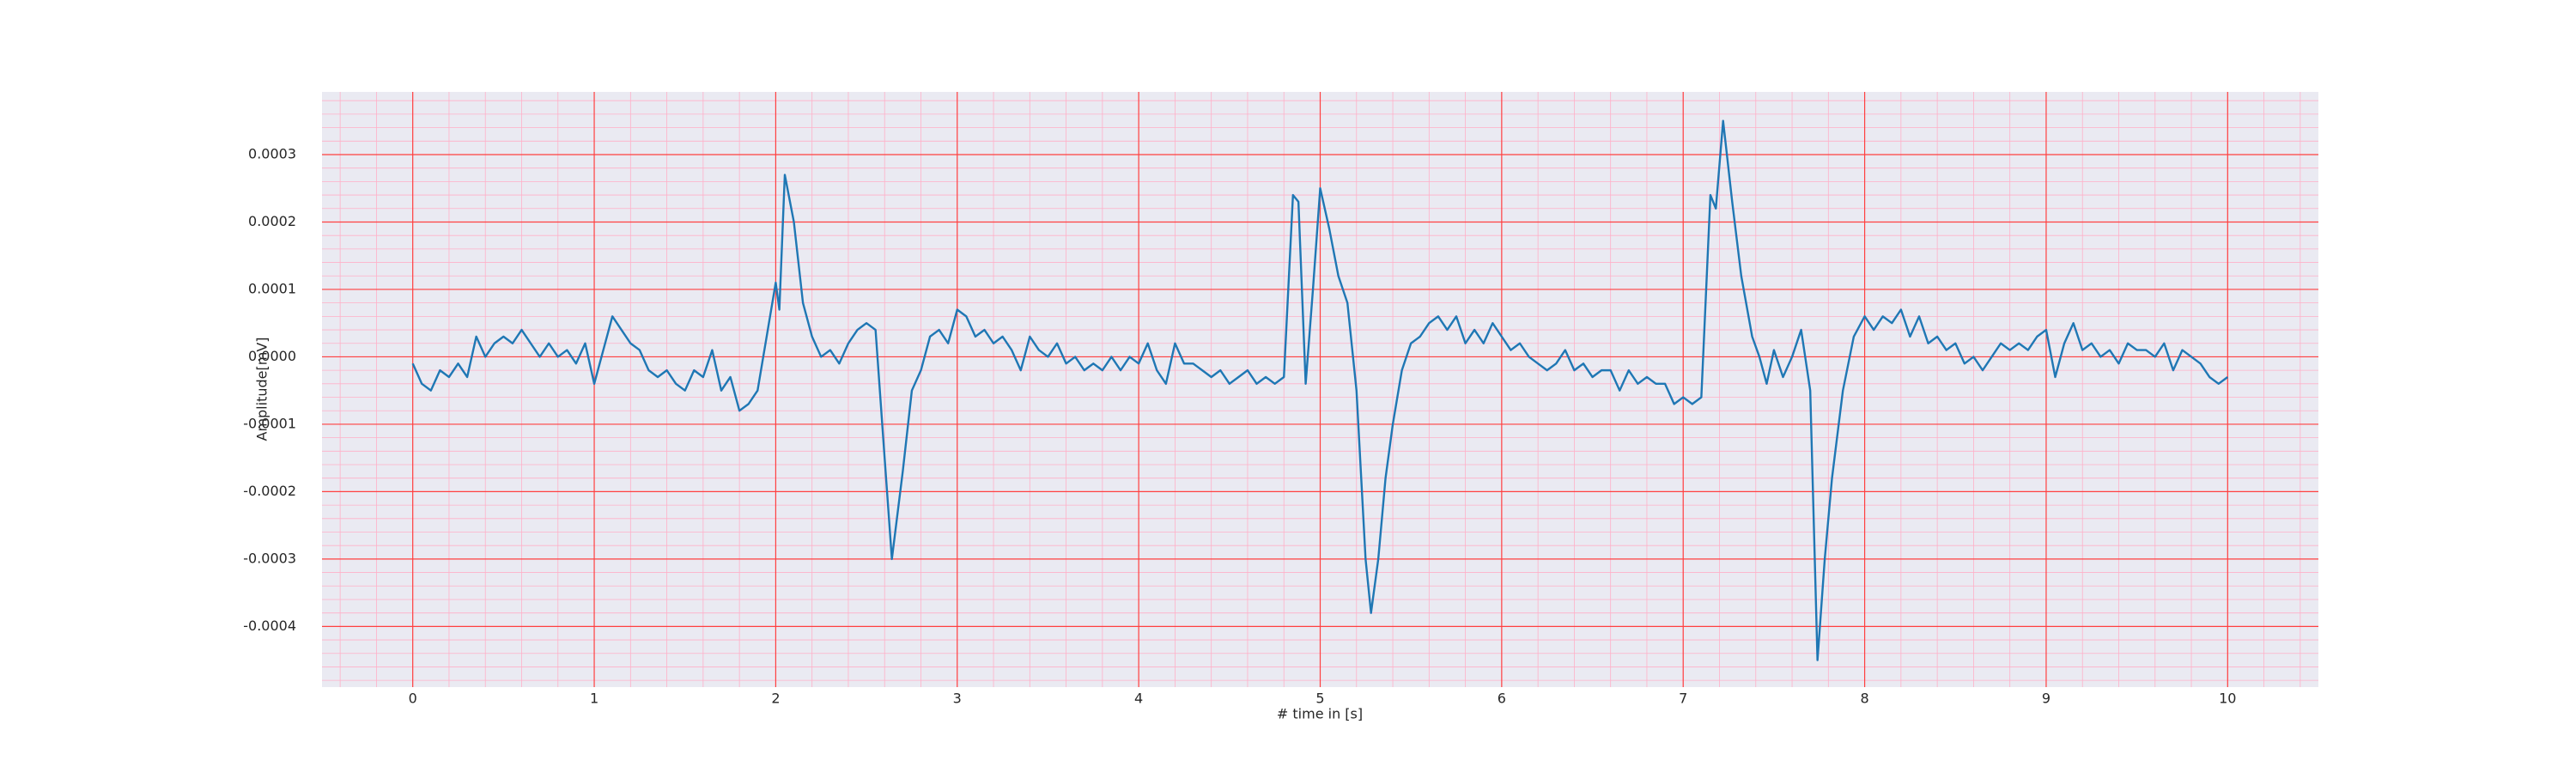 Image resolution: width=2576 pixels, height=773 pixels. I want to click on y-tick-label: 0.0002, so click(272, 221).